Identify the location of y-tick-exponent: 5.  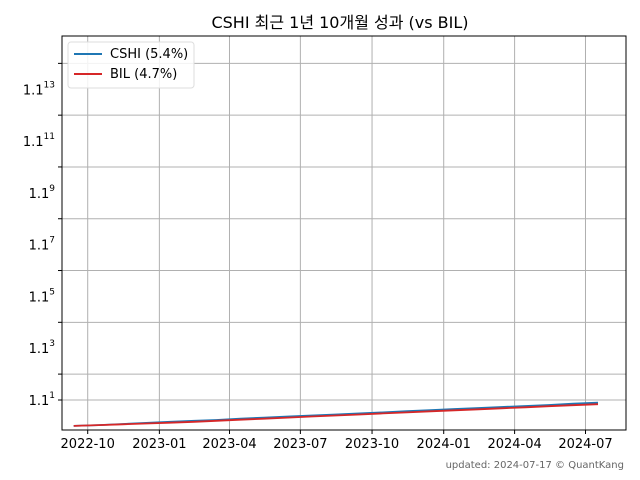
(52, 292).